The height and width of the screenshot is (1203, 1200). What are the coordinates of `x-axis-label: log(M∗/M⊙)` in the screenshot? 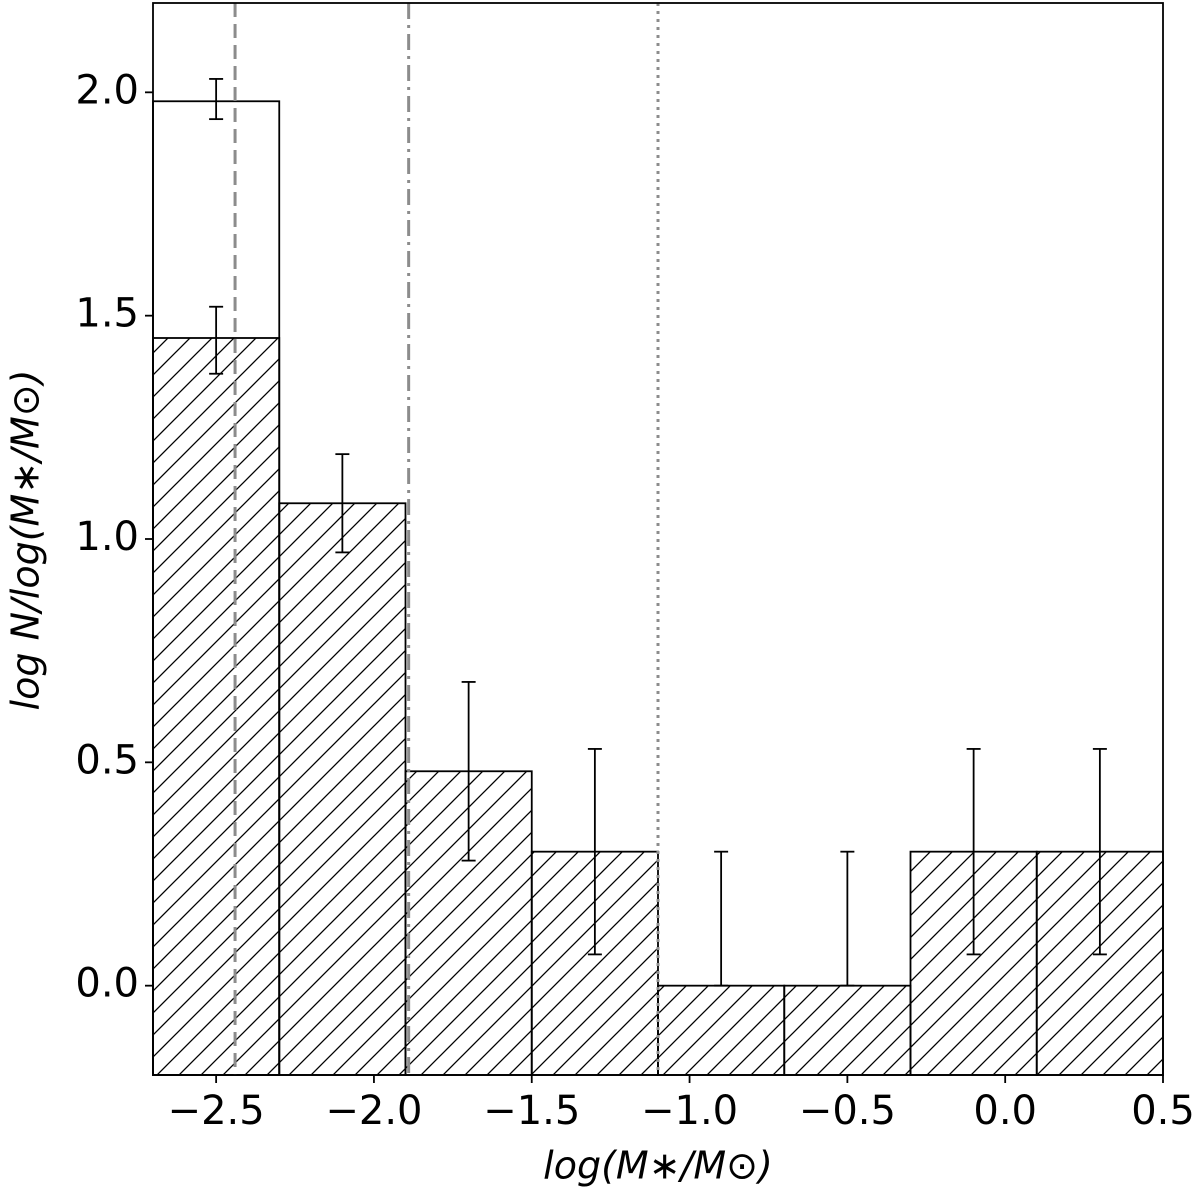 It's located at (658, 1166).